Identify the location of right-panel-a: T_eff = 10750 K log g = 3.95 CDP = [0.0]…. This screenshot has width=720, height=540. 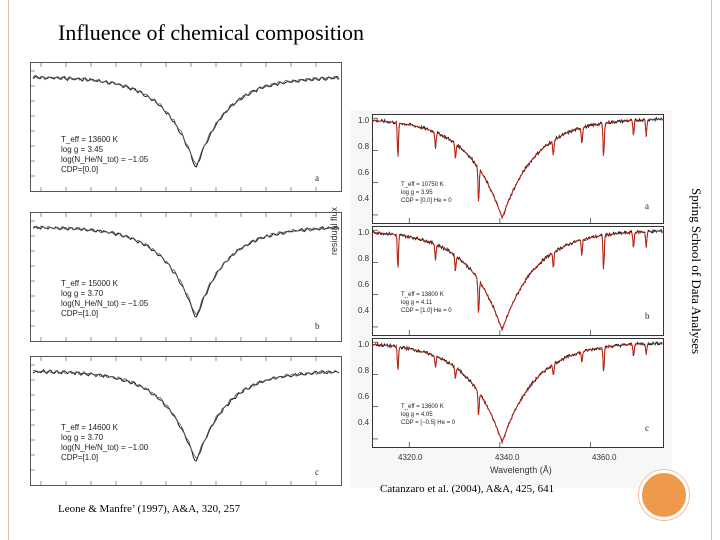
(518, 169).